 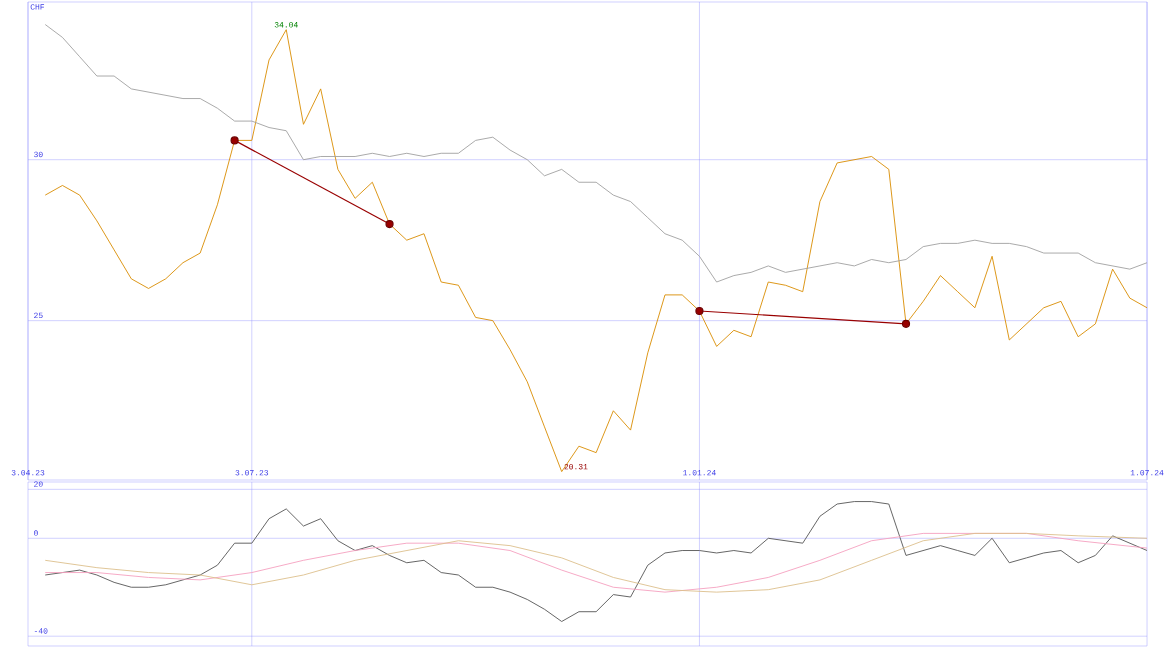 What do you see at coordinates (38, 315) in the screenshot?
I see `y-tick-label: 25` at bounding box center [38, 315].